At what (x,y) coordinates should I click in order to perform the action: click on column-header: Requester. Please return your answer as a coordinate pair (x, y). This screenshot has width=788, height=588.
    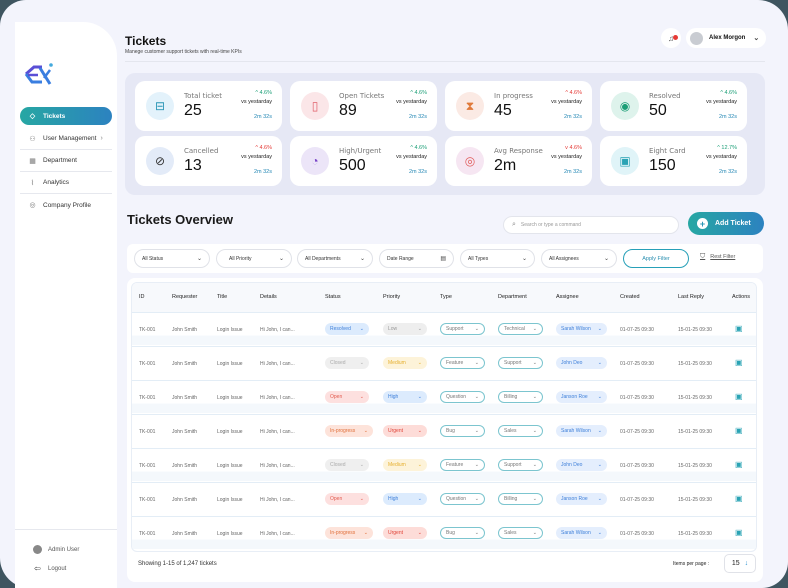
    Looking at the image, I should click on (185, 297).